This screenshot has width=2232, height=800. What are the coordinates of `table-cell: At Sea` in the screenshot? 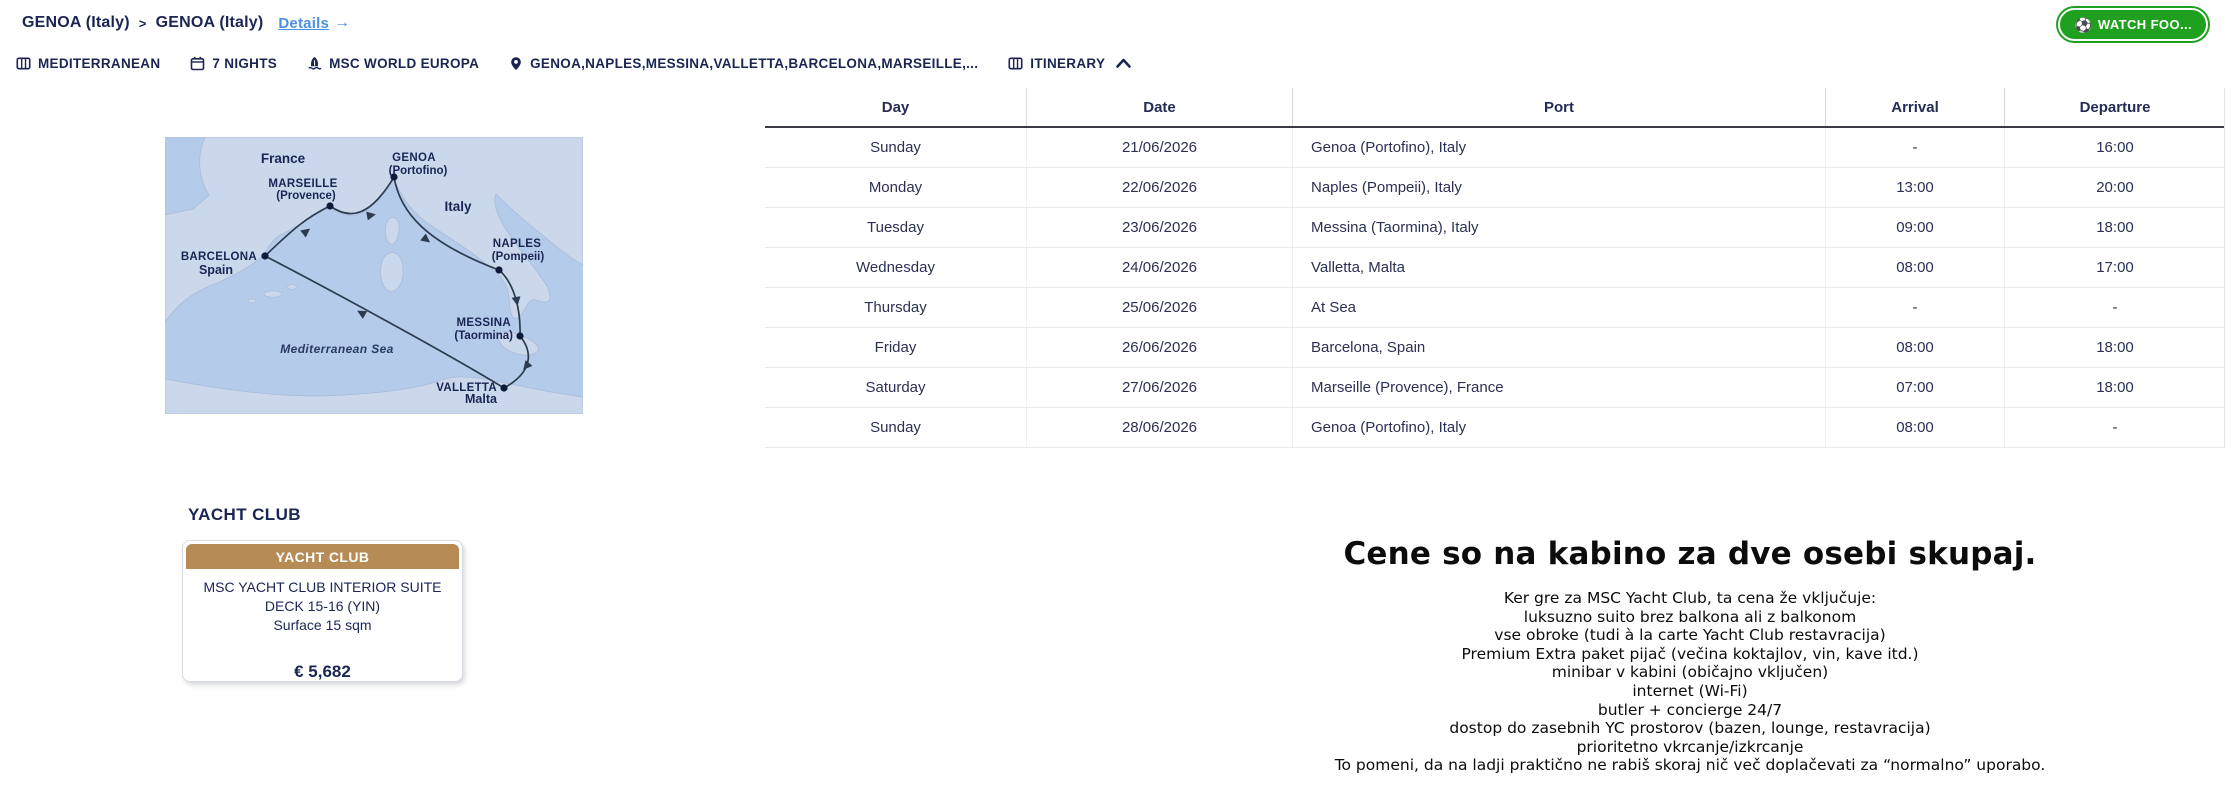 It's located at (1558, 307).